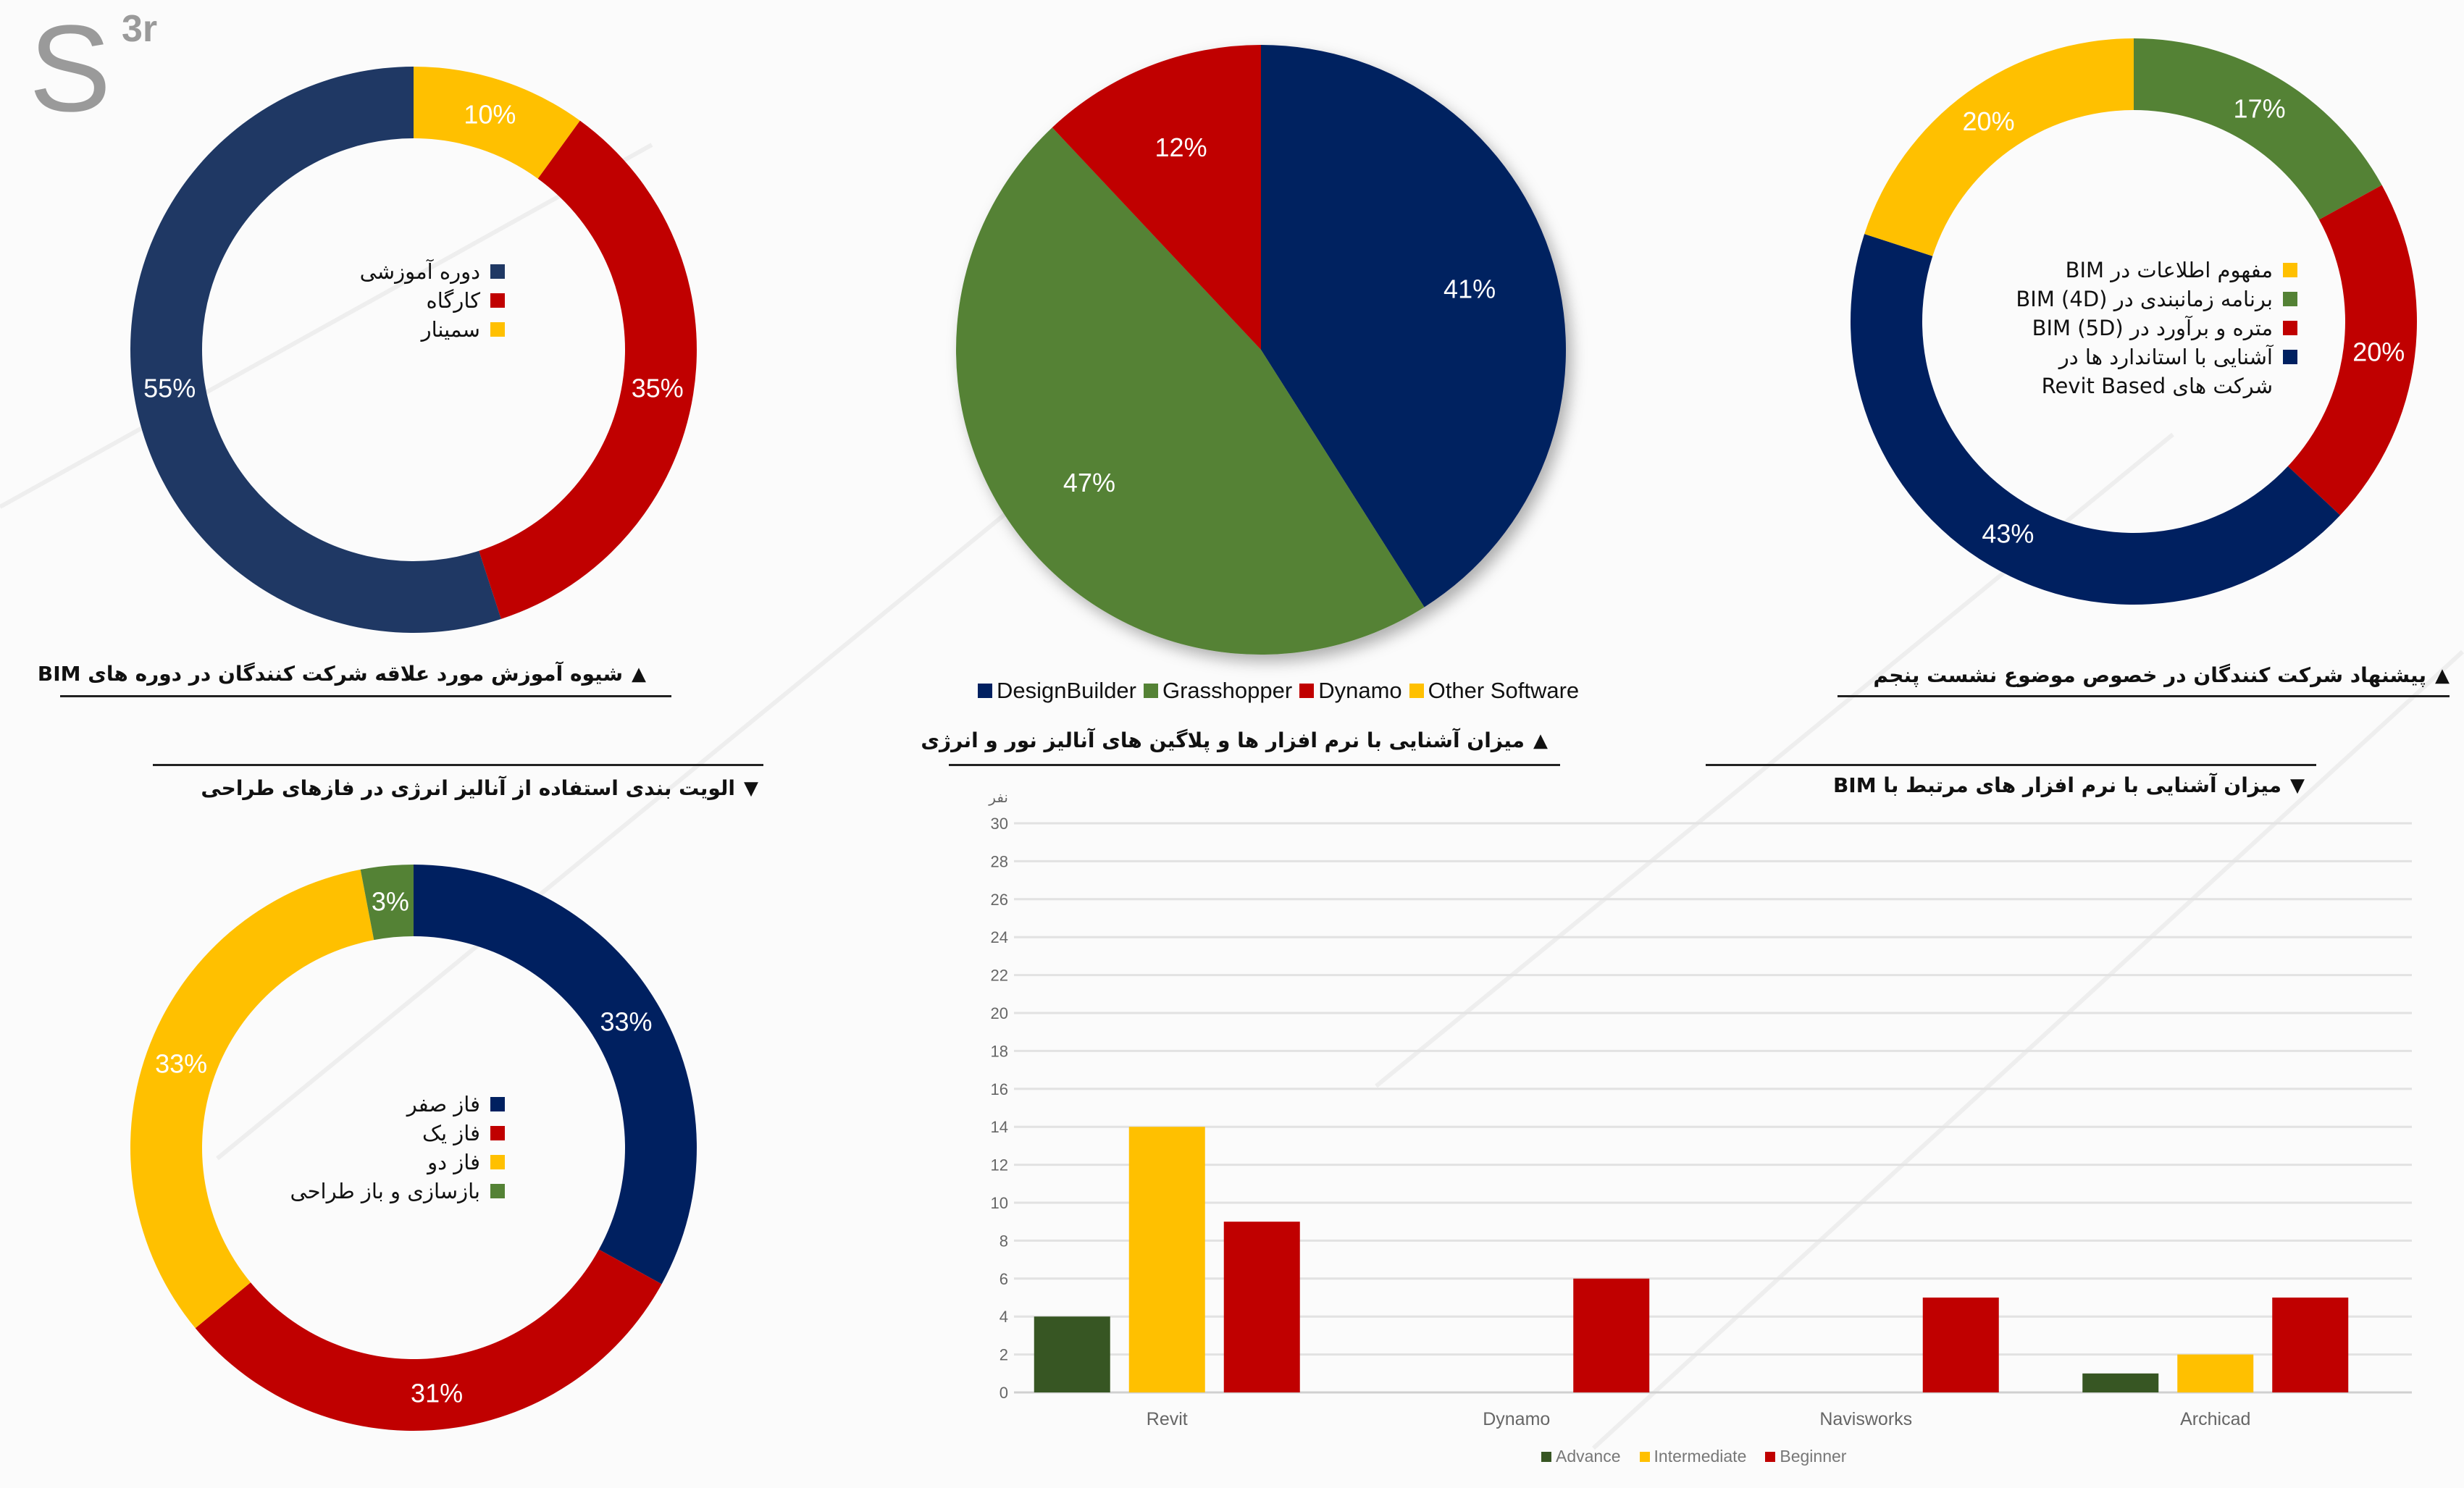 The image size is (2464, 1488). What do you see at coordinates (1004, 1241) in the screenshot?
I see `y-tick-label: 8` at bounding box center [1004, 1241].